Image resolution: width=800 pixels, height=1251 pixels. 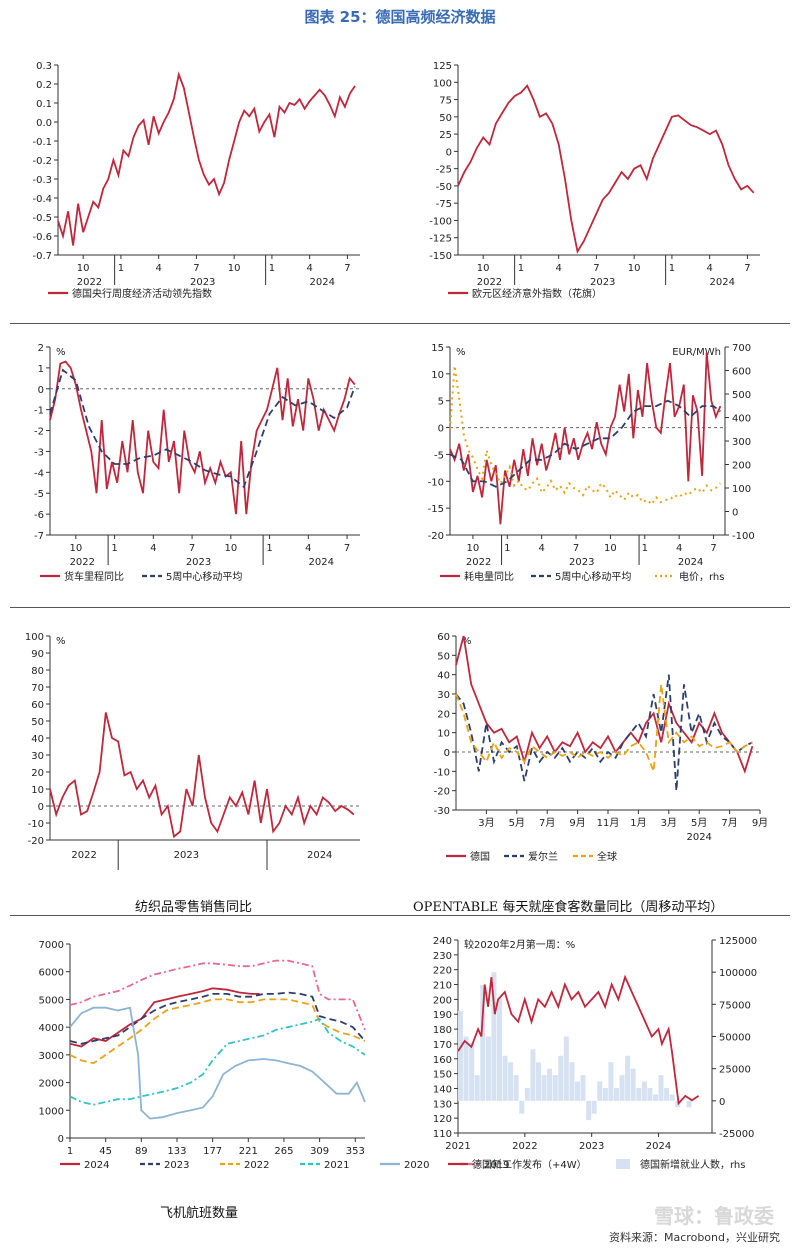 I want to click on x-tick-label: 45, so click(x=105, y=1151).